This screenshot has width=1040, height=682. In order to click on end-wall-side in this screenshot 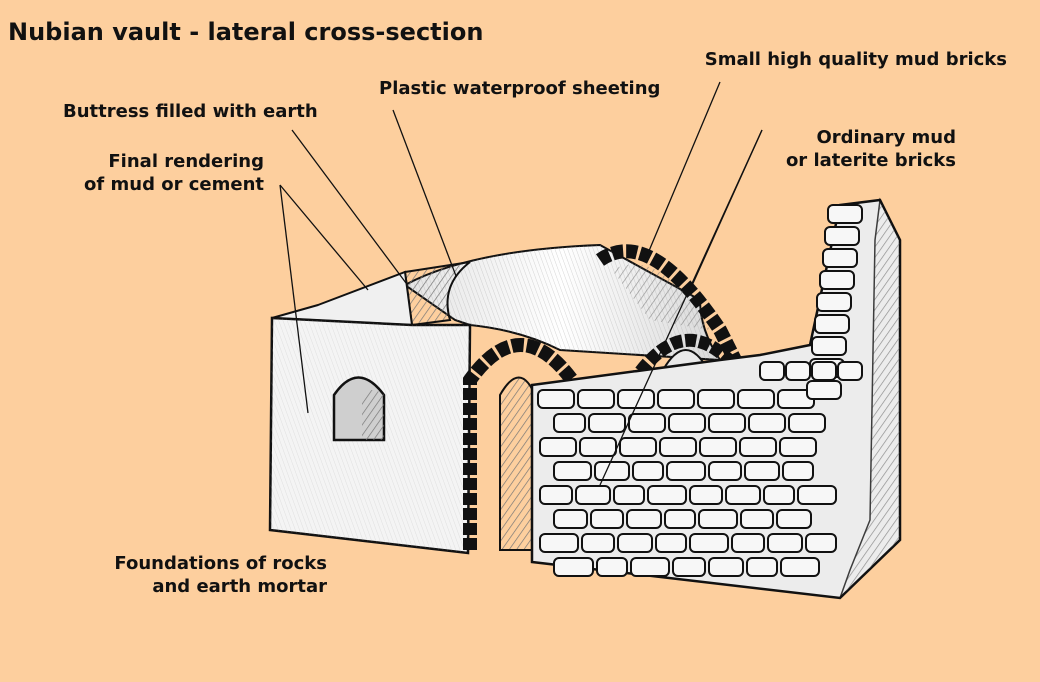, I will do `click(870, 398)`.